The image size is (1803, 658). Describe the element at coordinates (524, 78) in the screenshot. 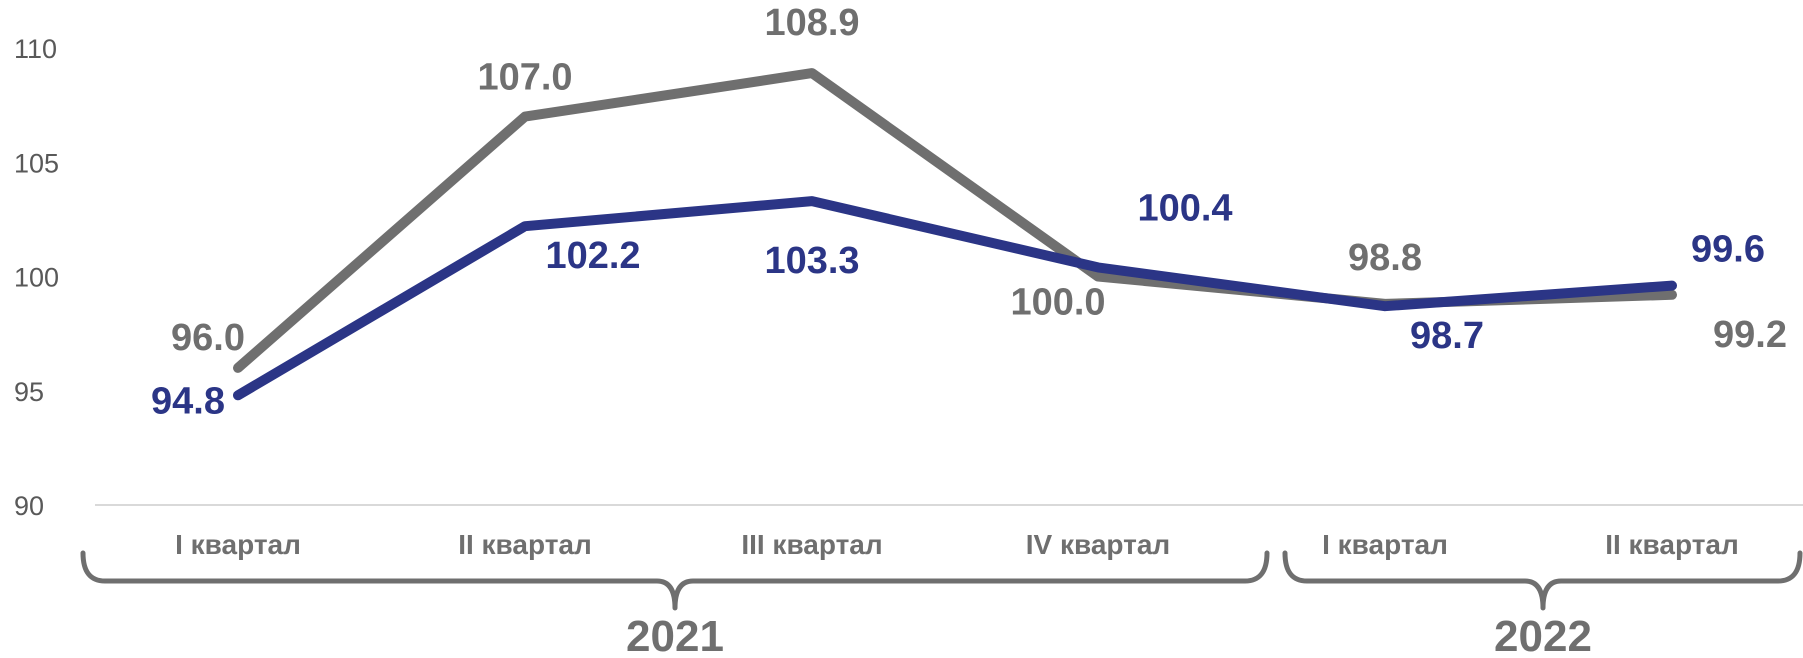

I see `series-1-data-label: 107.0` at that location.